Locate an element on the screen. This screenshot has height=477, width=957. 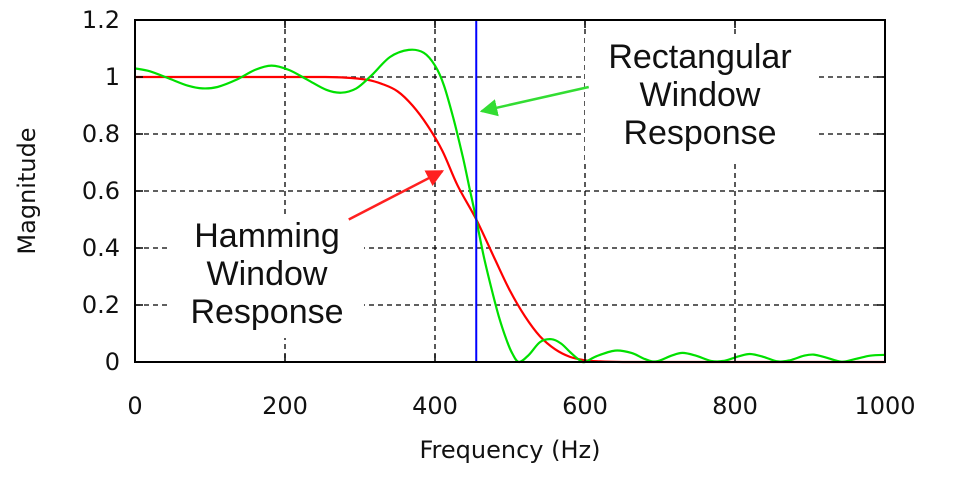
annotation-hamming-line-1: Hamming is located at coordinates (266, 236).